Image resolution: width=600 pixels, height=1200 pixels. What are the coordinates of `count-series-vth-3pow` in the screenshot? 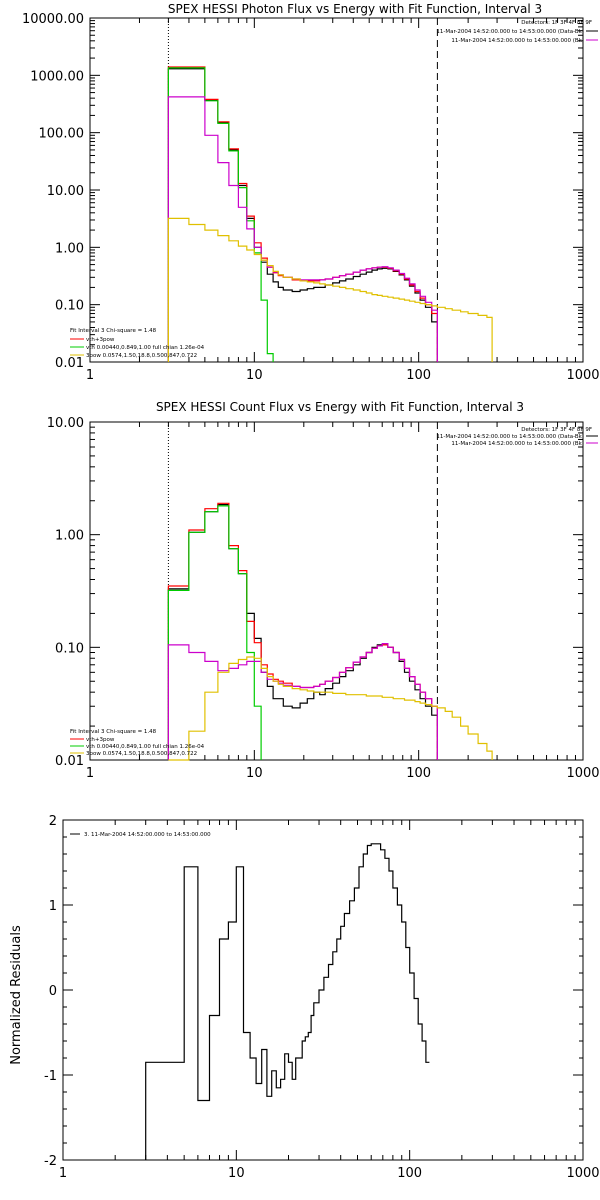 It's located at (302, 631).